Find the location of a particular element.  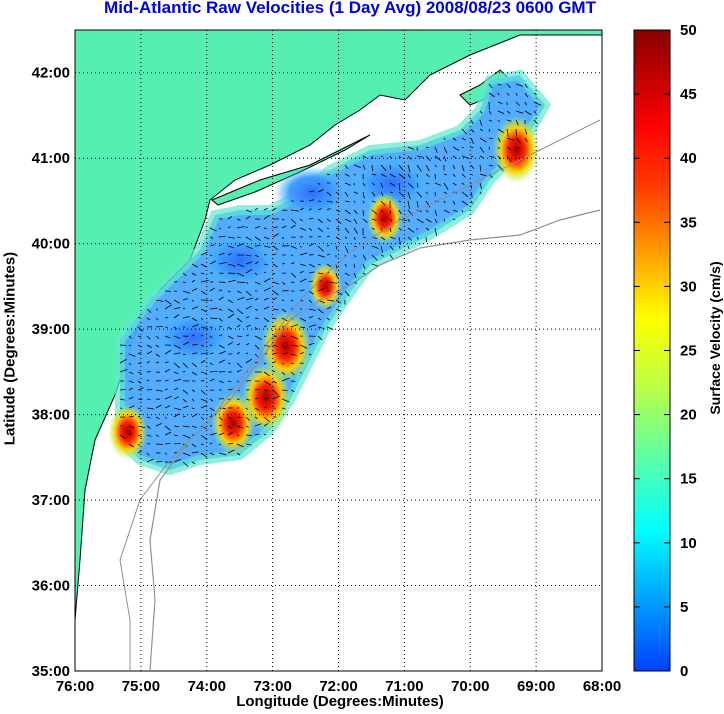

colorbar-tick-label: 15 is located at coordinates (688, 479).